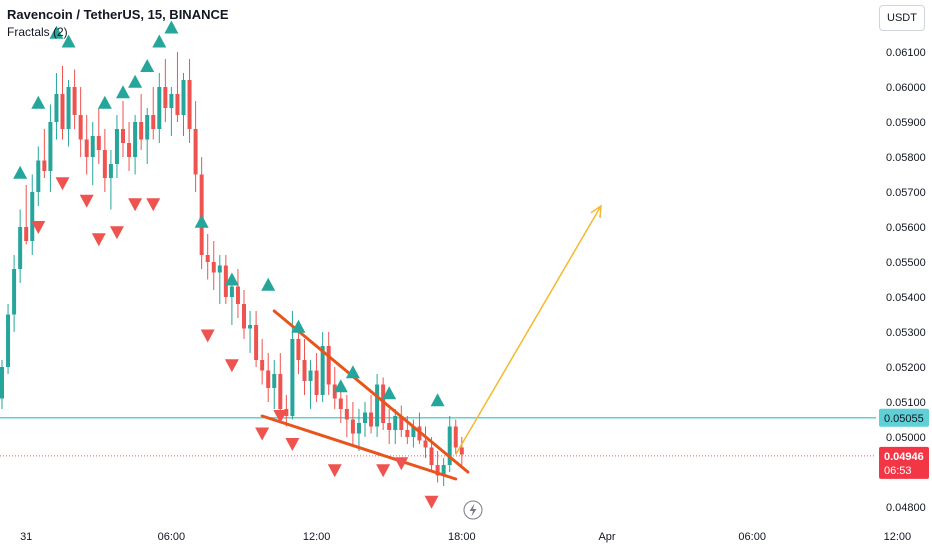 Image resolution: width=932 pixels, height=550 pixels. I want to click on price-tick-label: 0.05100, so click(906, 403).